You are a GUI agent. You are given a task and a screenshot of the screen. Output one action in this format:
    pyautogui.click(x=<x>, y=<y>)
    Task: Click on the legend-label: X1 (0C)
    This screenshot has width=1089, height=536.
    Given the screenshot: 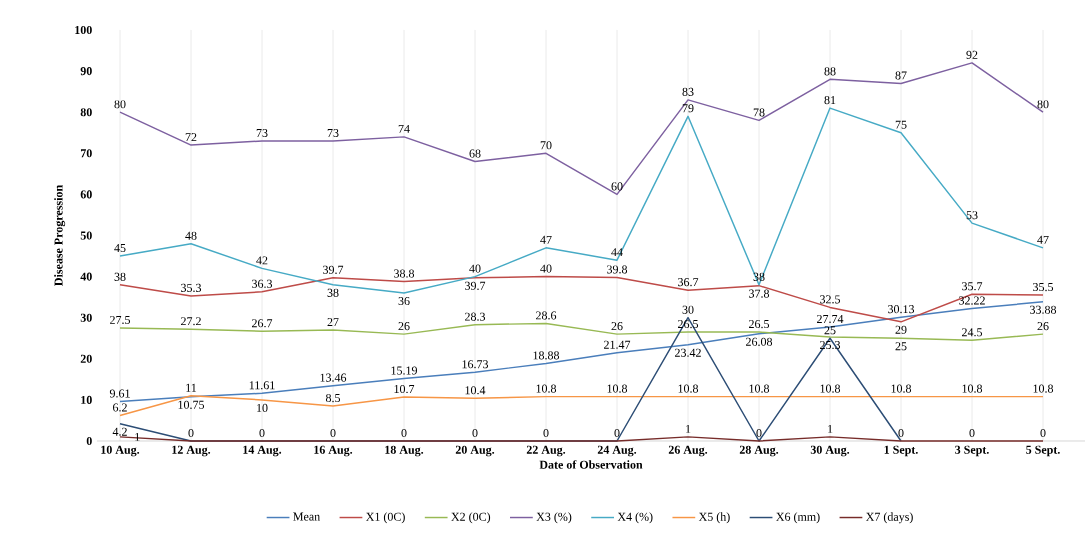 What is the action you would take?
    pyautogui.click(x=385, y=518)
    